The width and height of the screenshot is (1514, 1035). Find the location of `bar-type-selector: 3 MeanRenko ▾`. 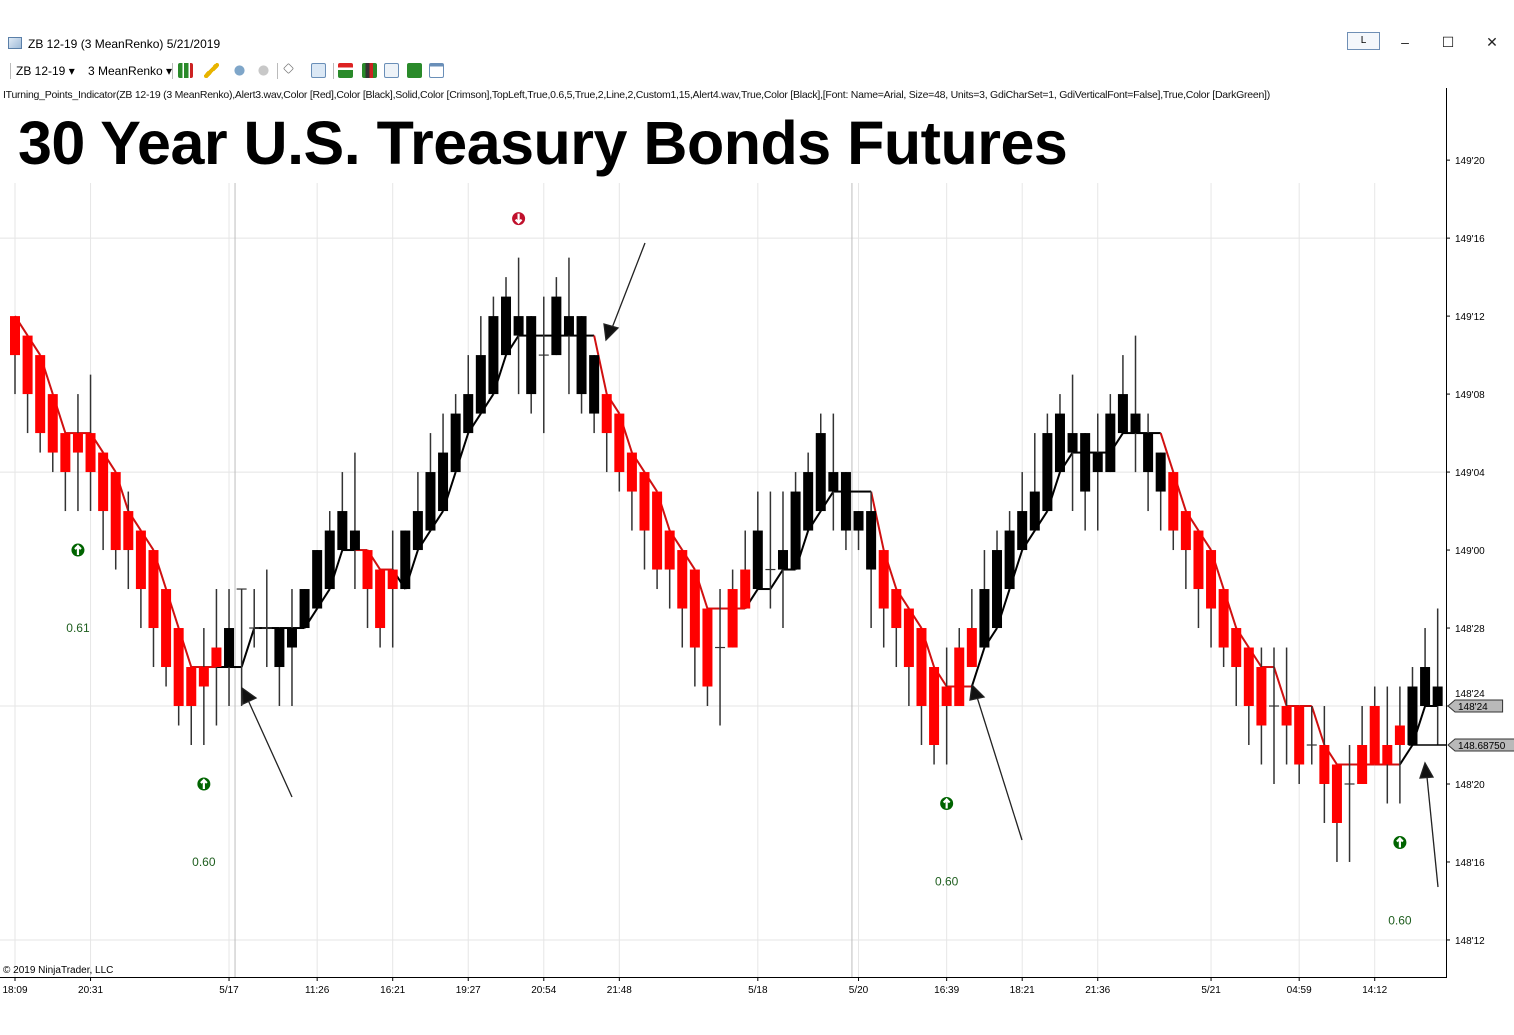

bar-type-selector: 3 MeanRenko ▾ is located at coordinates (130, 71).